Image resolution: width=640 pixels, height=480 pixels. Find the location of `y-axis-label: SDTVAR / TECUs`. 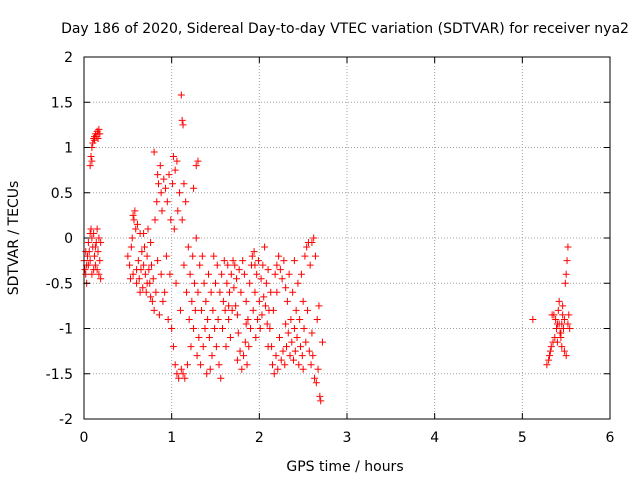

y-axis-label: SDTVAR / TECUs is located at coordinates (14, 238).